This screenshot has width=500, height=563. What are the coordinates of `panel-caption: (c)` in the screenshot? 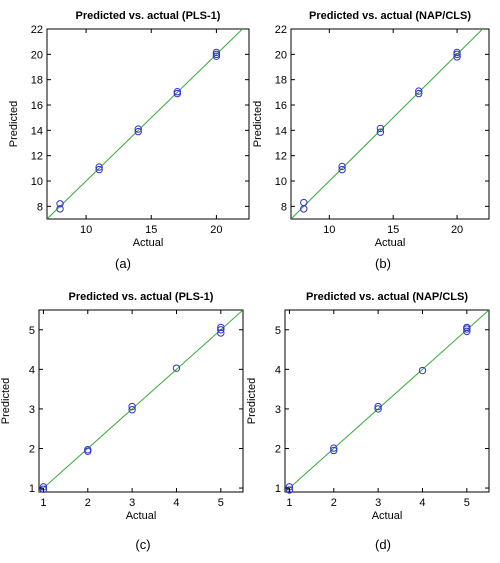 It's located at (142, 544).